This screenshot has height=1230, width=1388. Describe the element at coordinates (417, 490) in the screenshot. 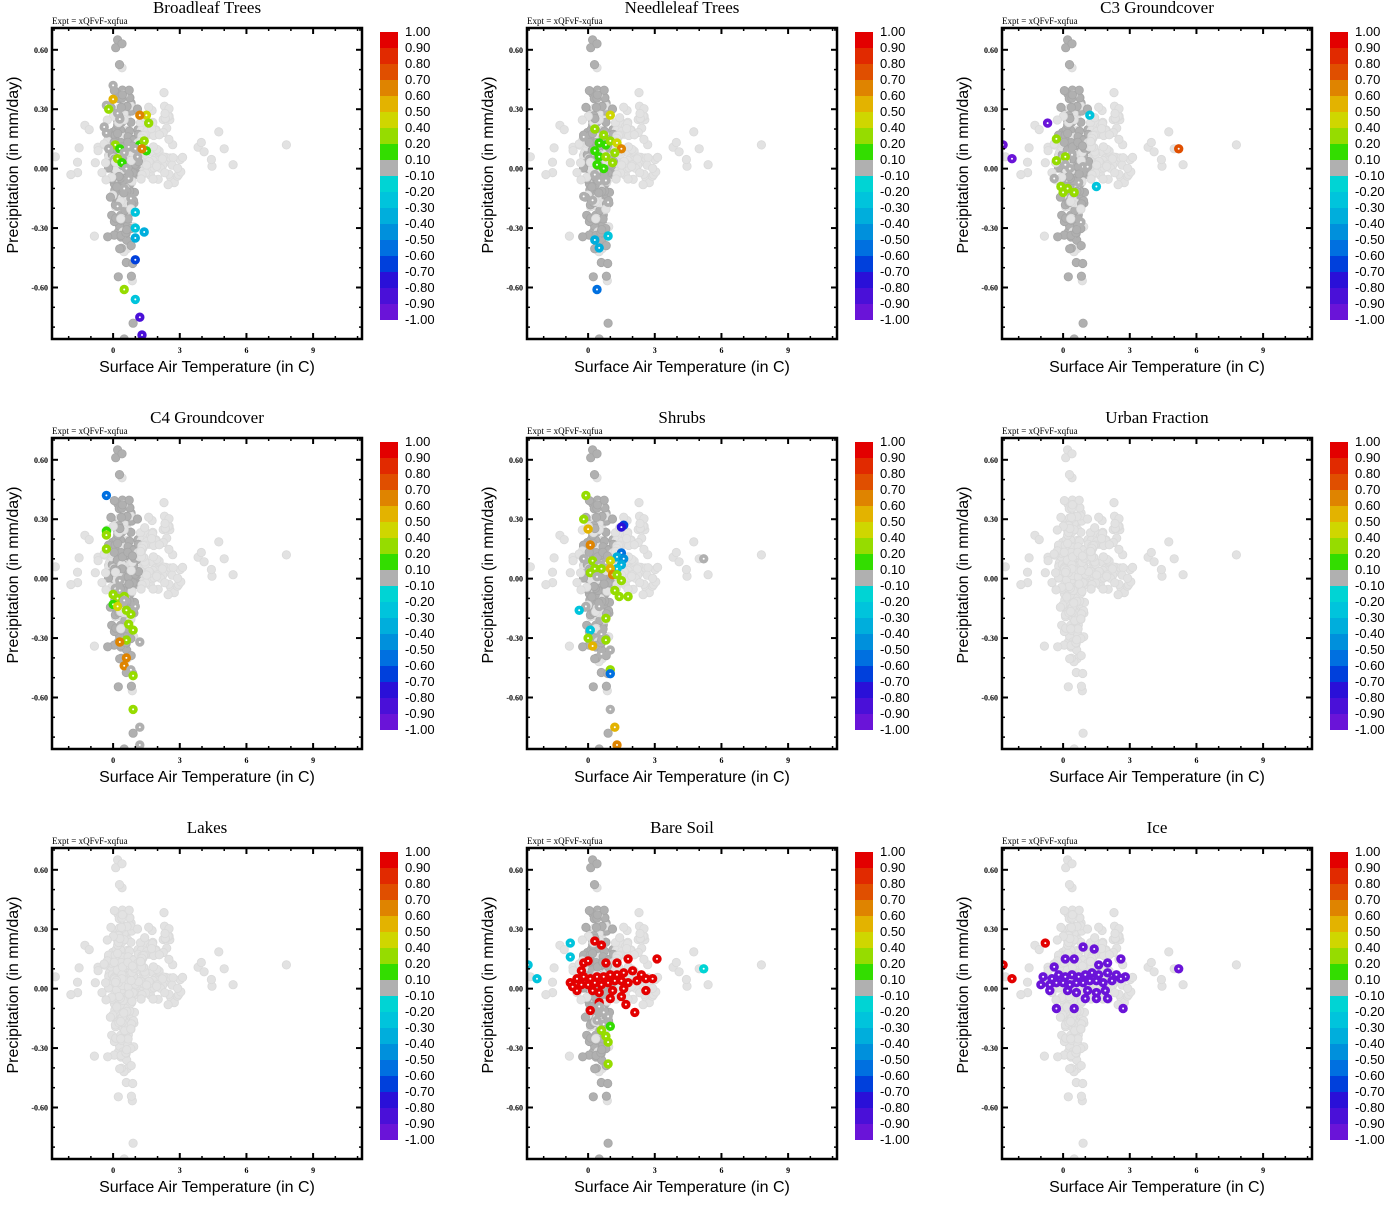

I see `colorbar-label: 0.70` at that location.